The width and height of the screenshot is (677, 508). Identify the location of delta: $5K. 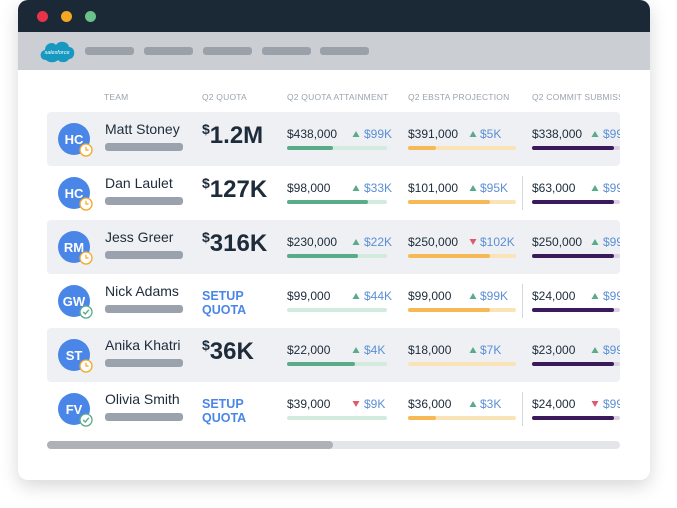
(491, 134).